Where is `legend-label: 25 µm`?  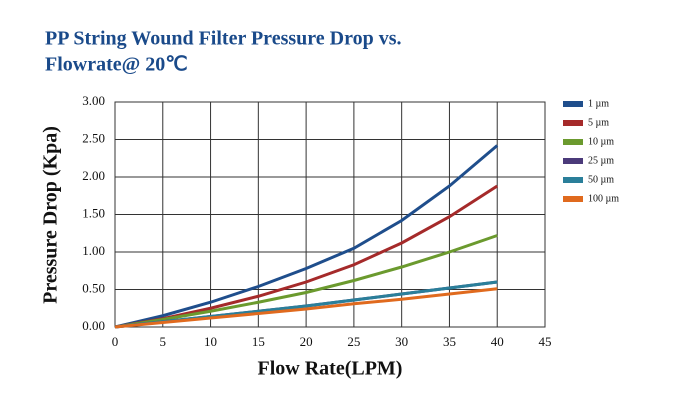
legend-label: 25 µm is located at coordinates (601, 160).